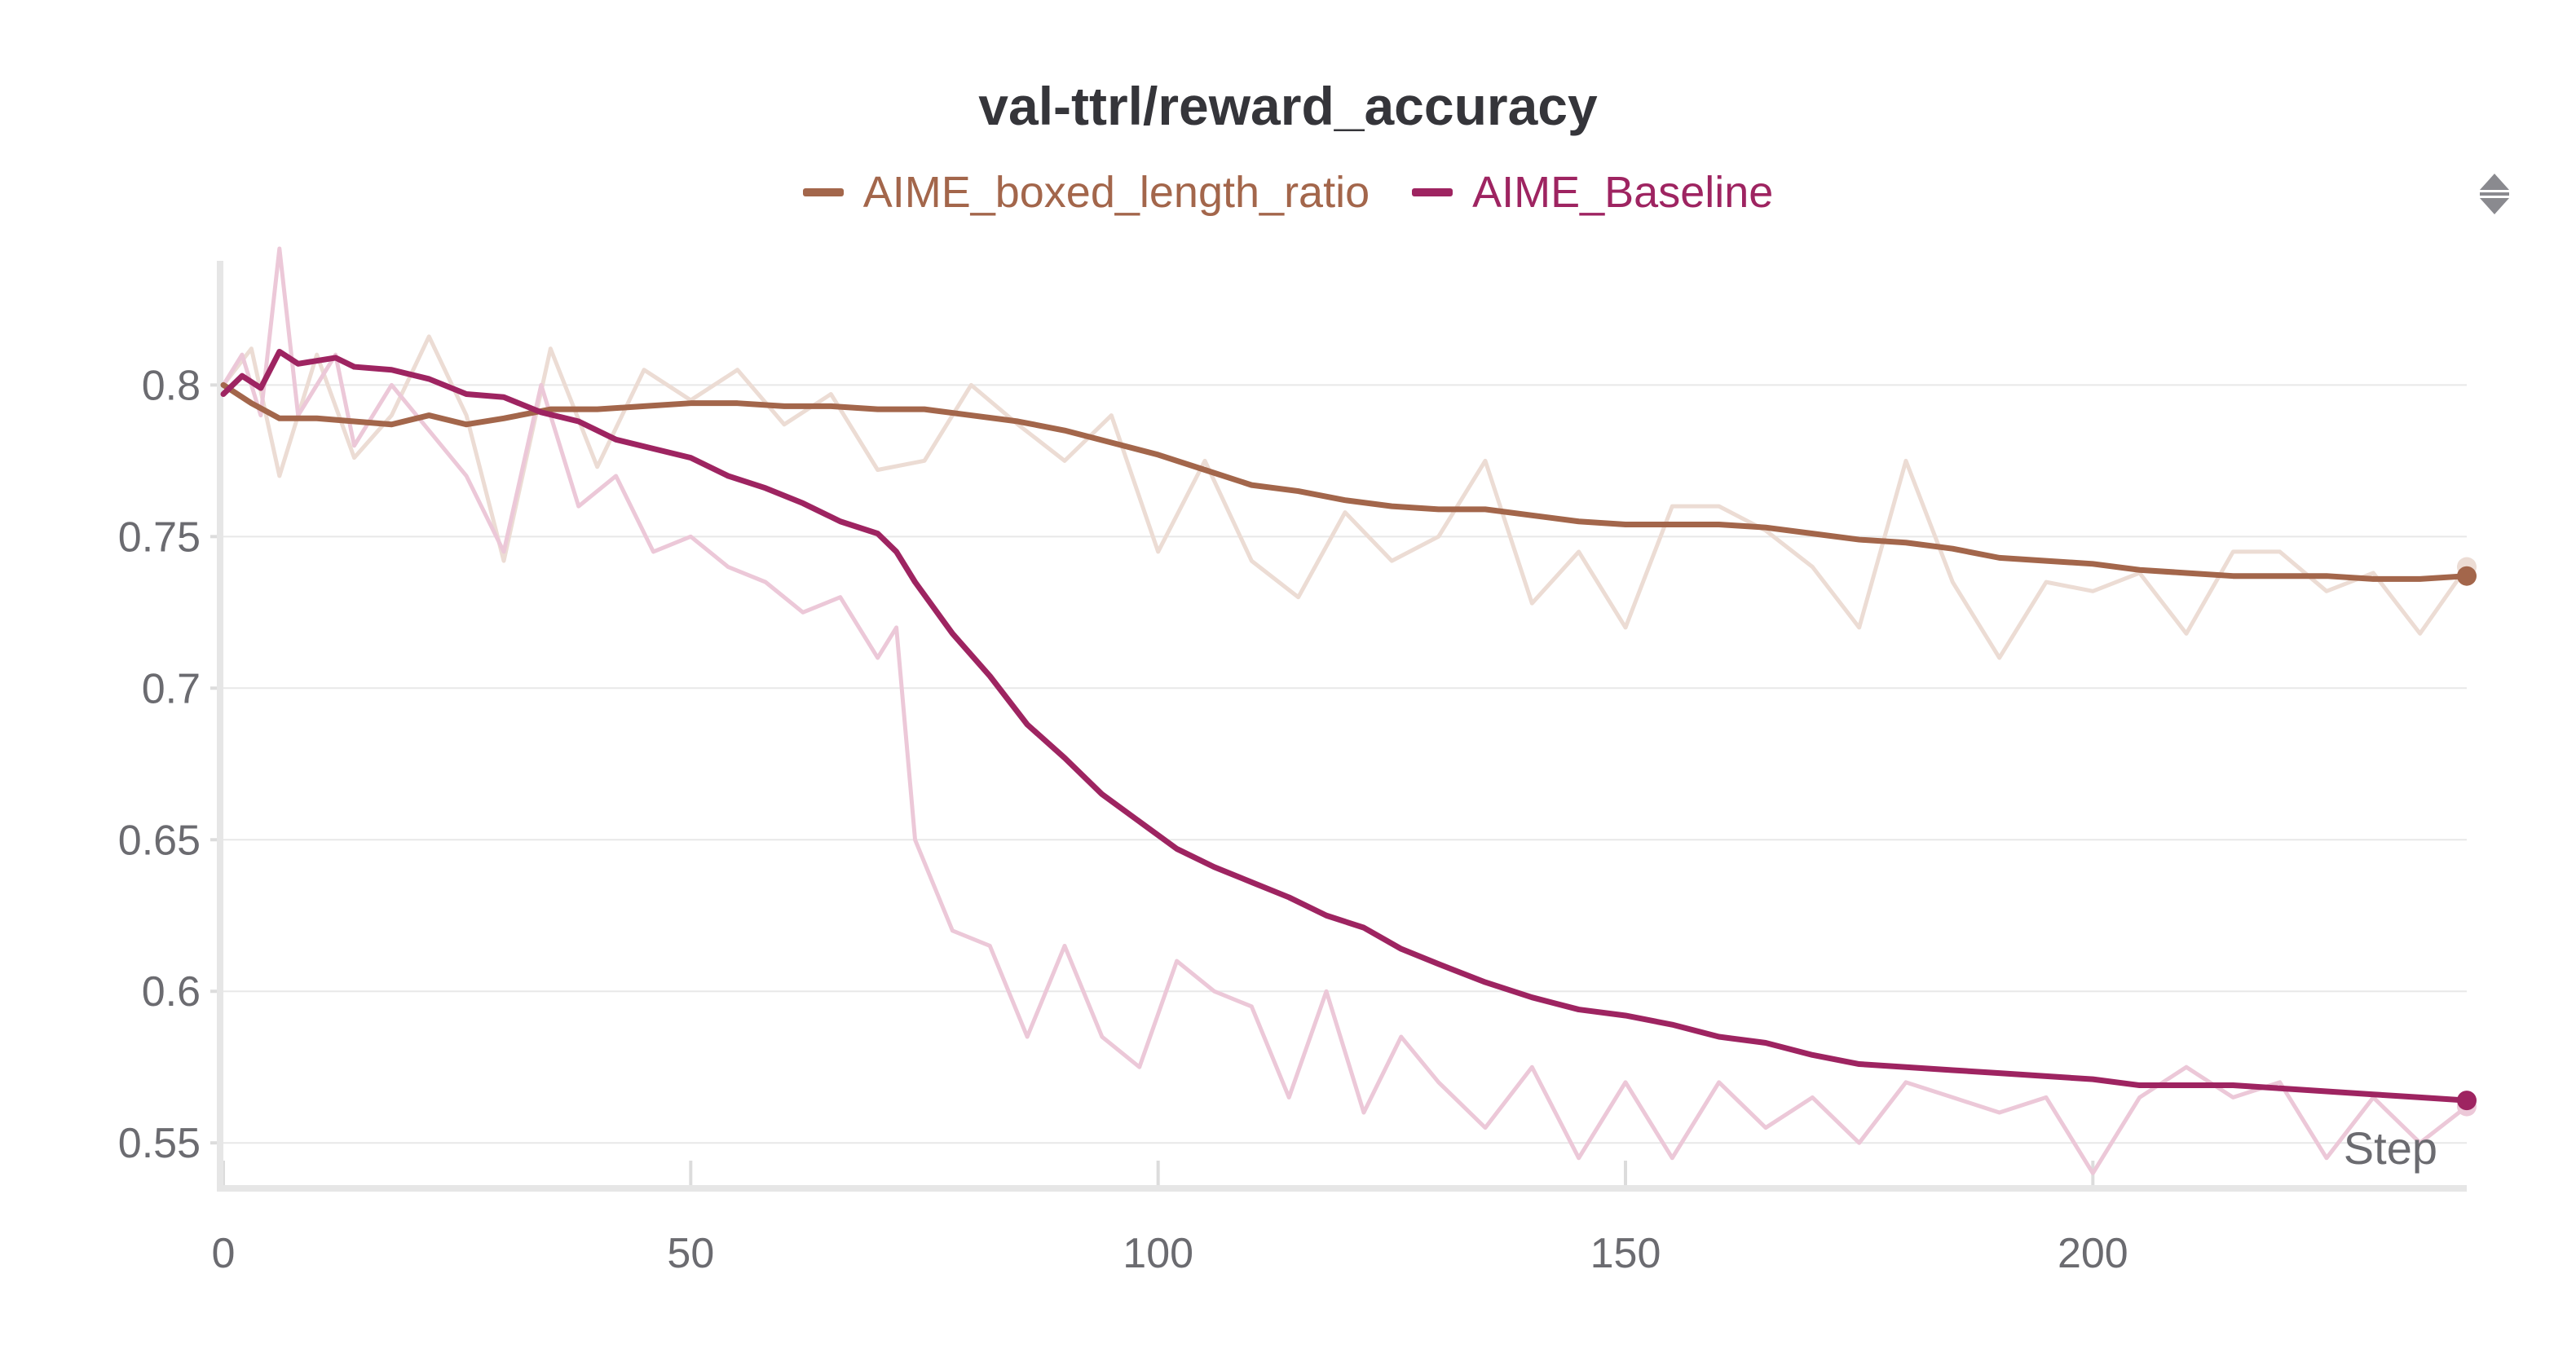 This screenshot has width=2576, height=1353. I want to click on y-tick-label: 0.75, so click(159, 537).